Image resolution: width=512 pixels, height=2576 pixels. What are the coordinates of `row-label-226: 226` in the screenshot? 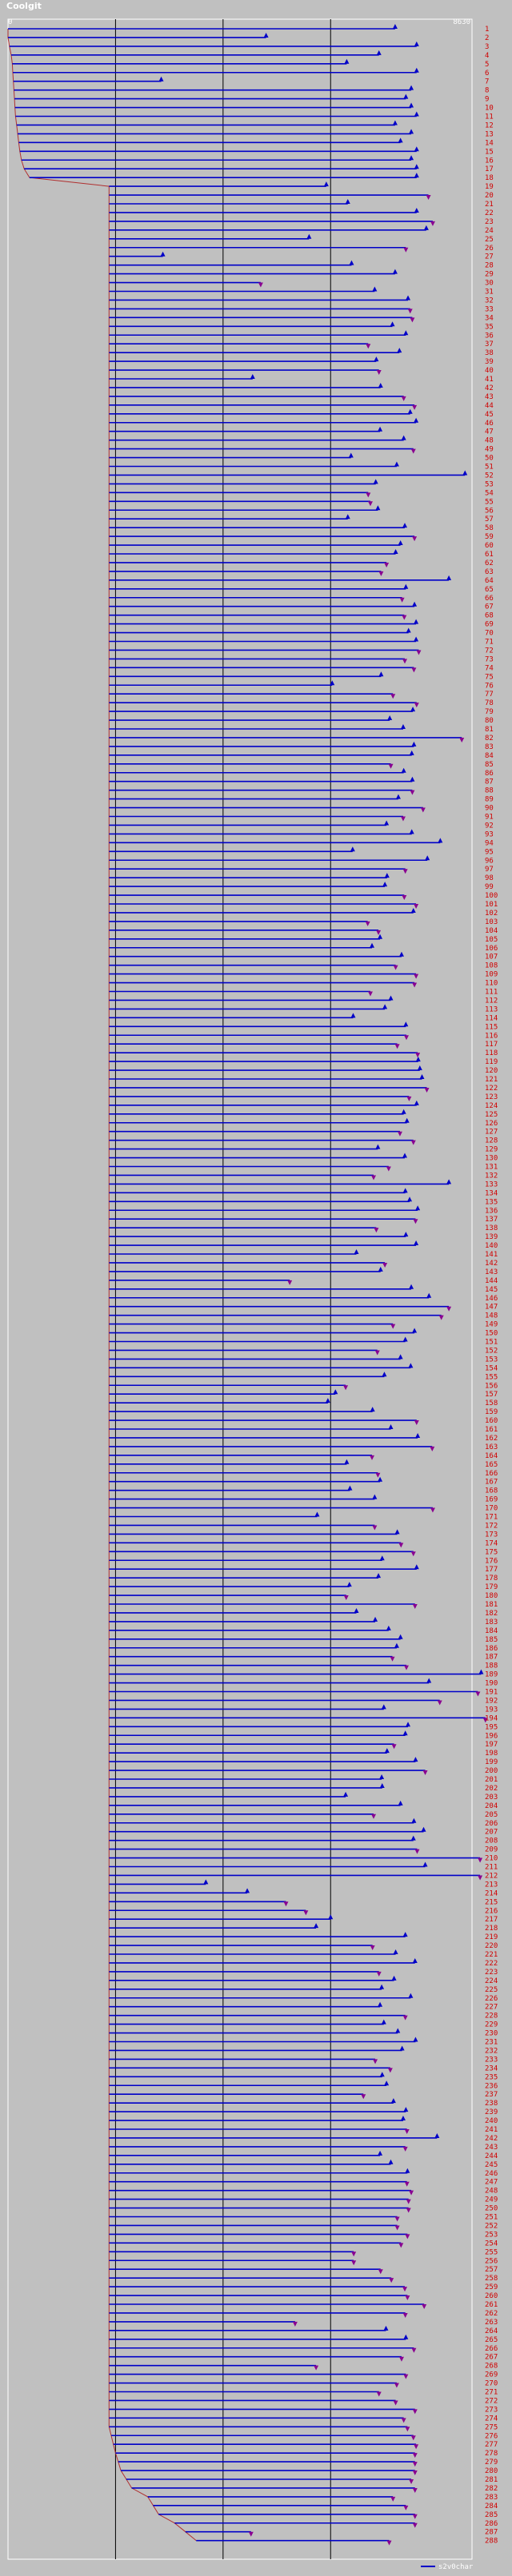 It's located at (491, 1999).